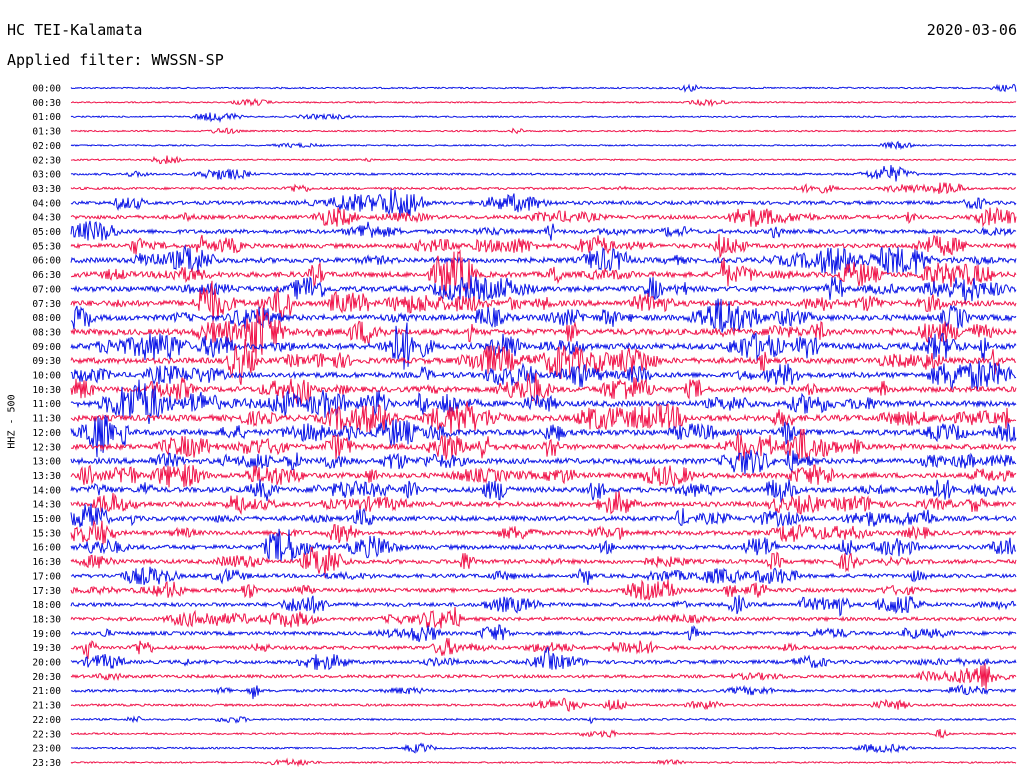  Describe the element at coordinates (543, 676) in the screenshot. I see `trace-2030` at that location.